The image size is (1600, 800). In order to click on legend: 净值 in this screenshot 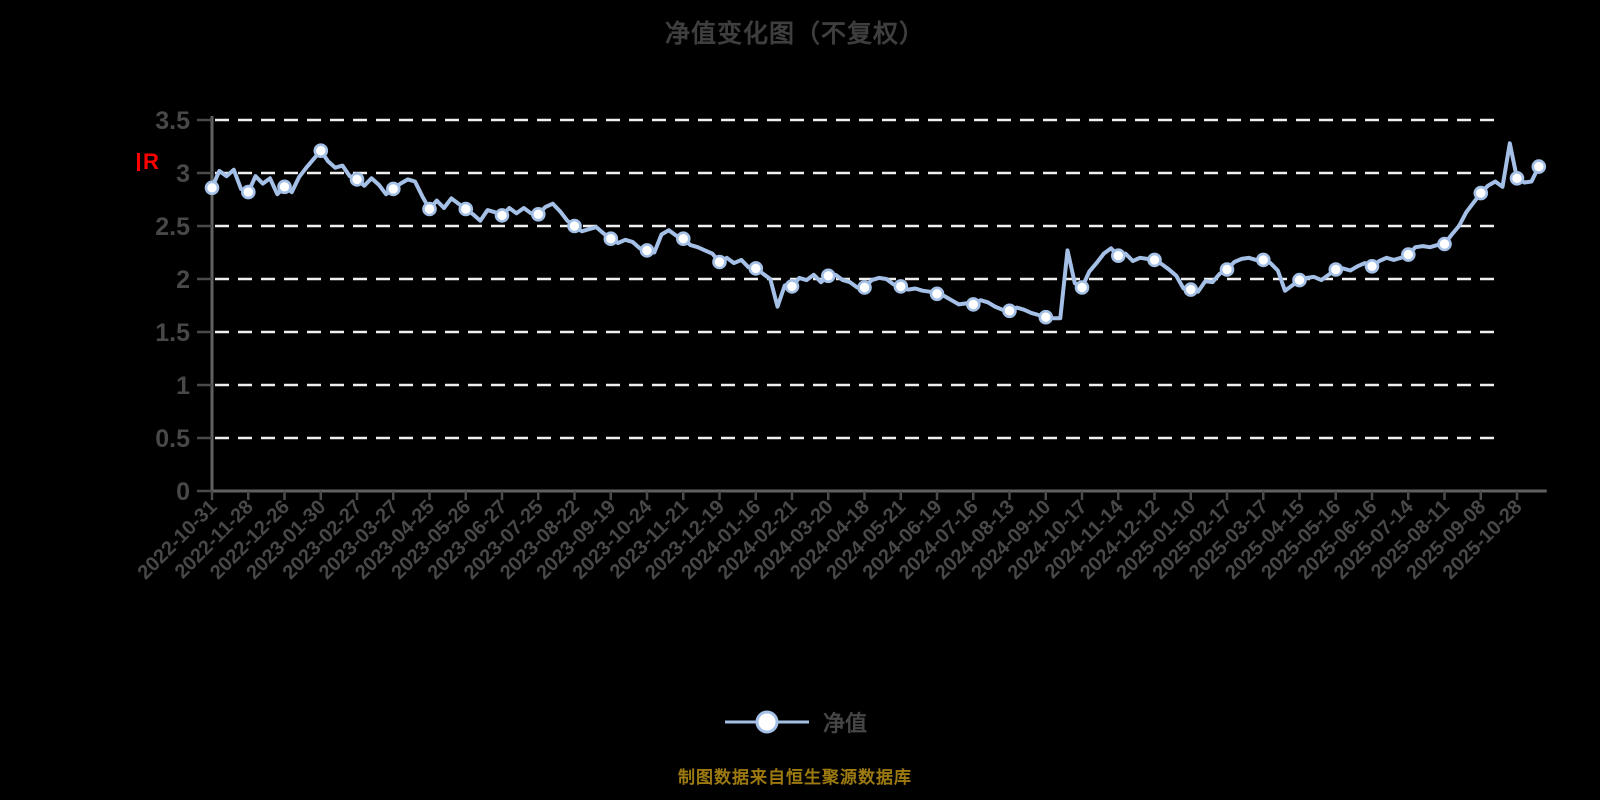, I will do `click(795, 722)`.